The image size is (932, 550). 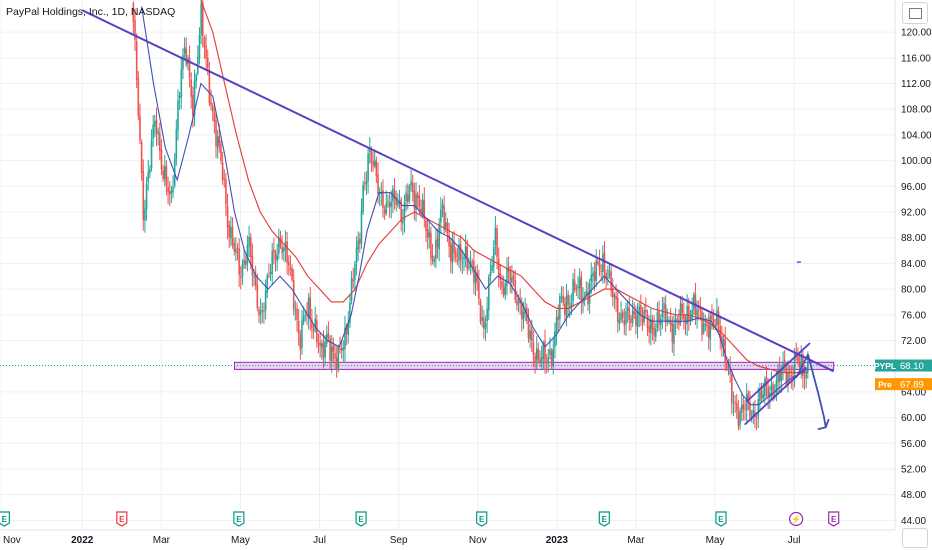 I want to click on x-tick-label: 2022, so click(x=82, y=540).